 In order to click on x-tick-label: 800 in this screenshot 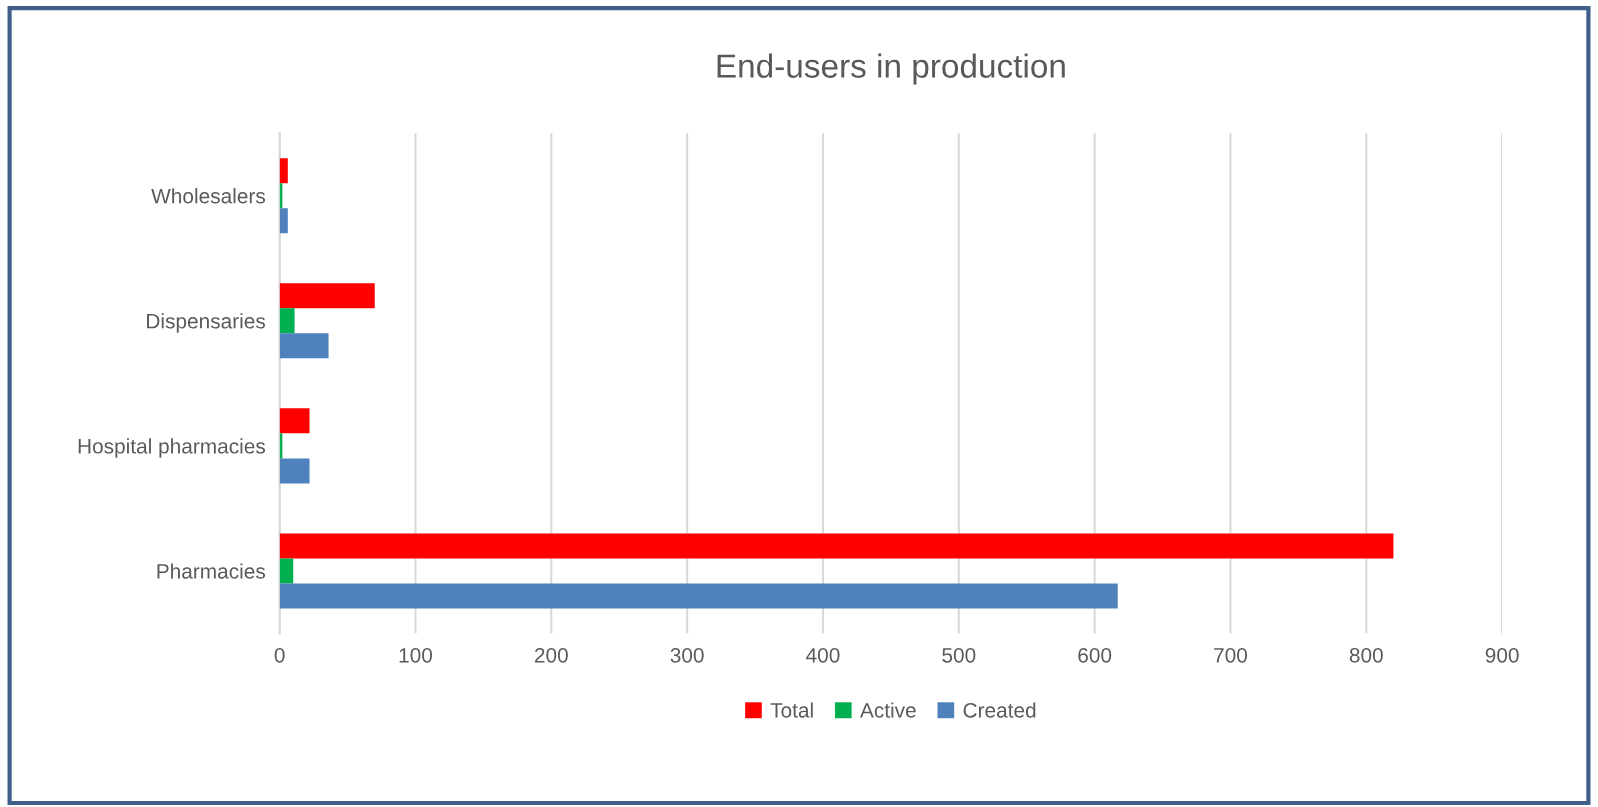, I will do `click(1366, 655)`.